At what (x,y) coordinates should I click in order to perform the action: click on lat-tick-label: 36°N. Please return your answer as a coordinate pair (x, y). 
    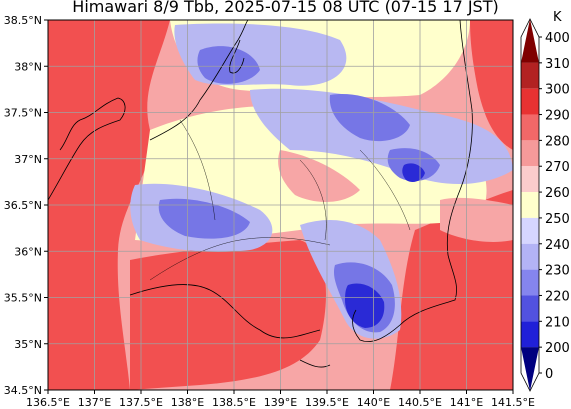
    Looking at the image, I should click on (28, 251).